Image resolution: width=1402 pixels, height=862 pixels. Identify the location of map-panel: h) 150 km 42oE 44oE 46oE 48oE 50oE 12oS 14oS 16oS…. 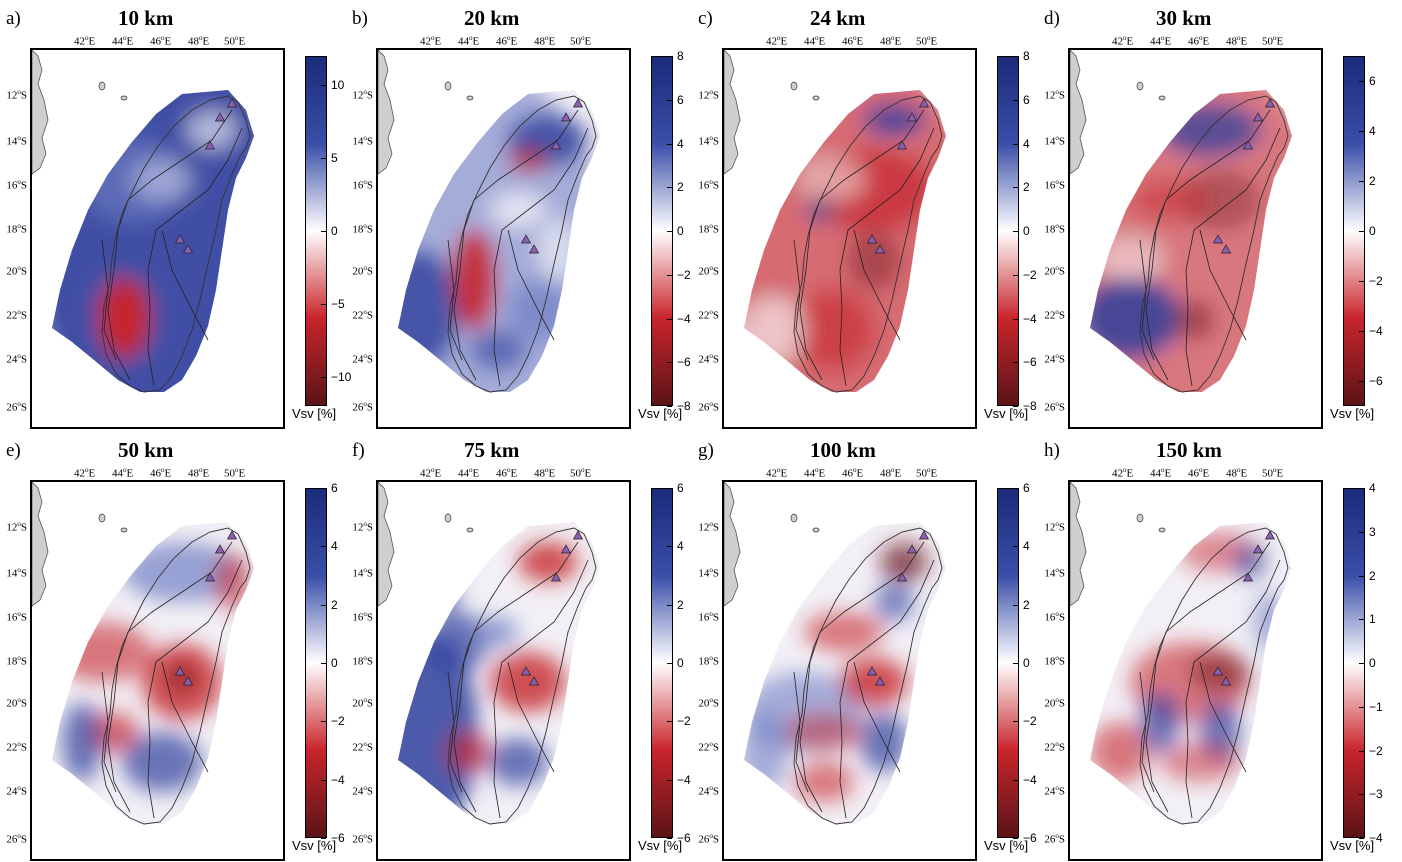
(1210, 647).